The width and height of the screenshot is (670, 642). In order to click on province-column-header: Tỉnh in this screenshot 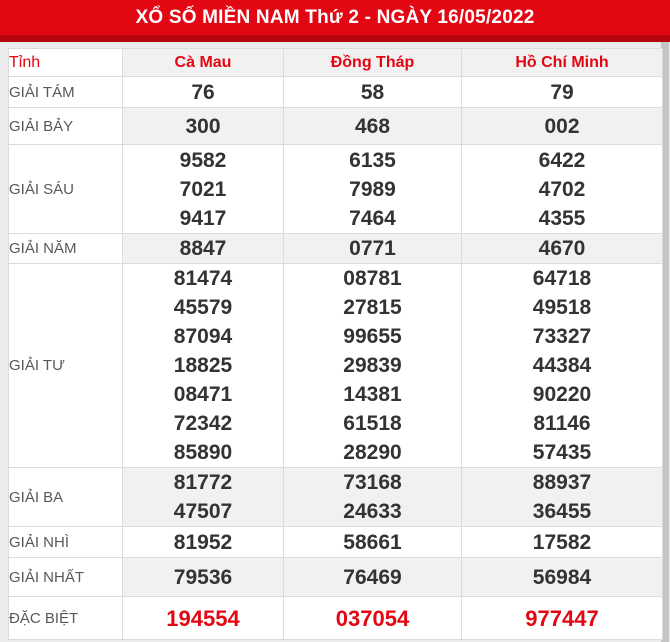, I will do `click(65, 62)`.